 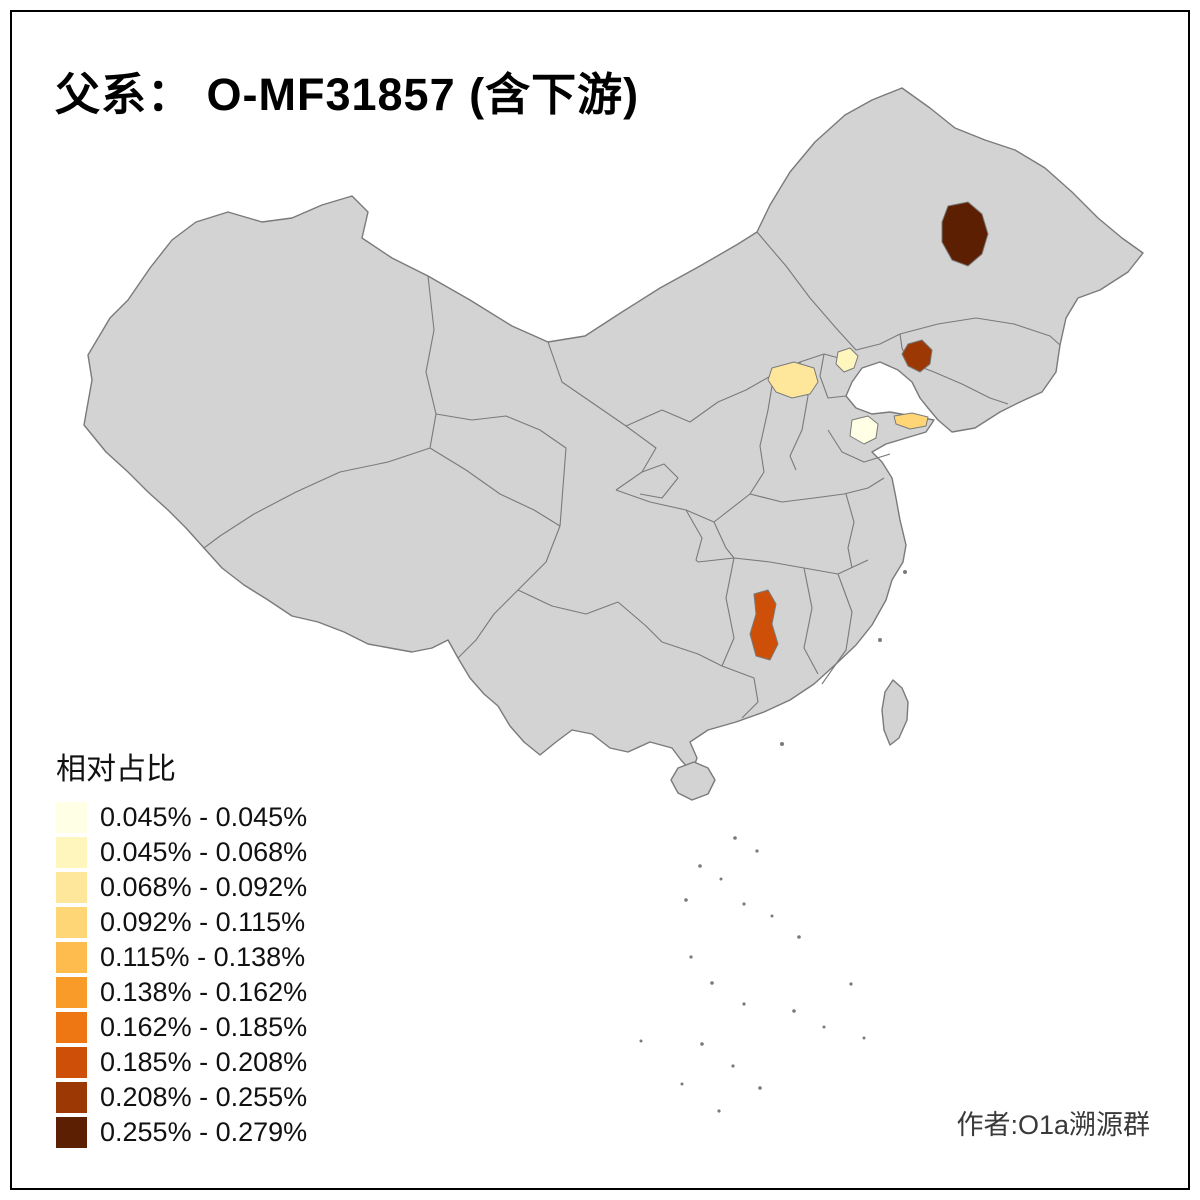 What do you see at coordinates (773, 841) in the screenshot?
I see `south-china-sea-islands` at bounding box center [773, 841].